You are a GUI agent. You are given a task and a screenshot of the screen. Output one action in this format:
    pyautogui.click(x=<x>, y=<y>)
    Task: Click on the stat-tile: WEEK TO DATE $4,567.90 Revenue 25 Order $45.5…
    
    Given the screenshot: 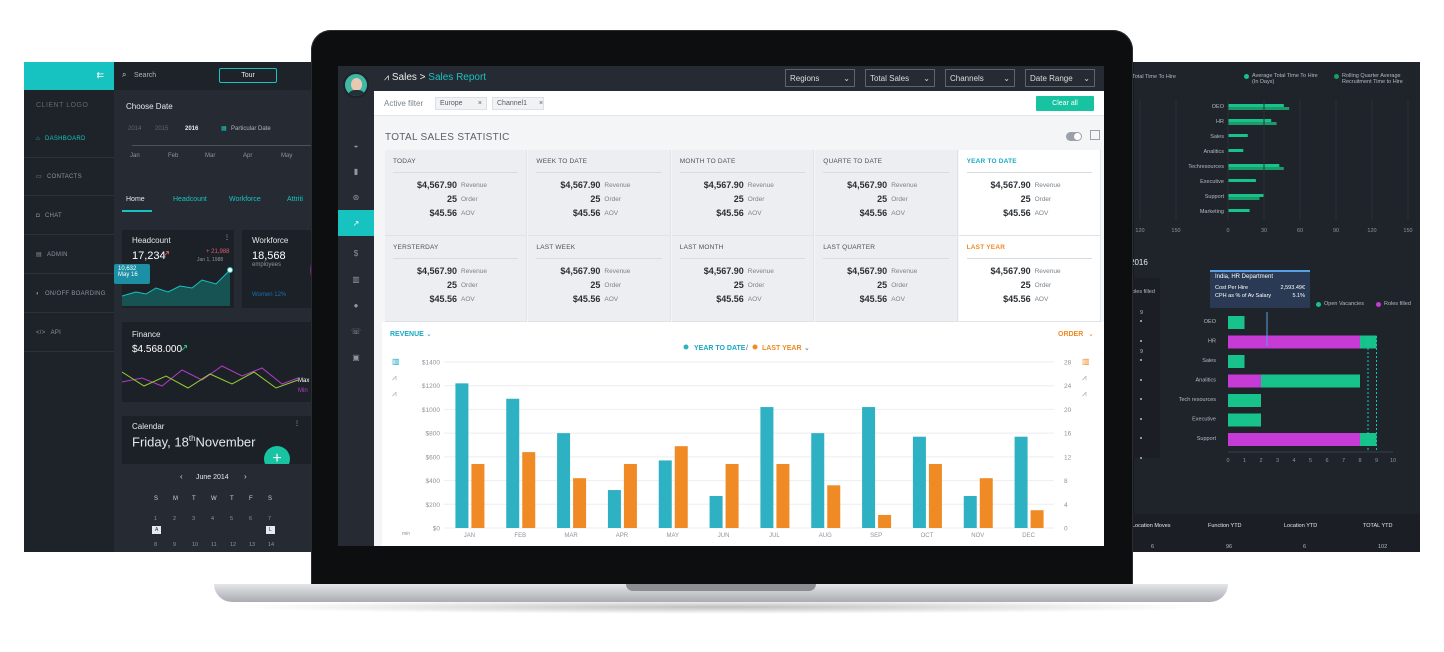 What is the action you would take?
    pyautogui.click(x=599, y=193)
    